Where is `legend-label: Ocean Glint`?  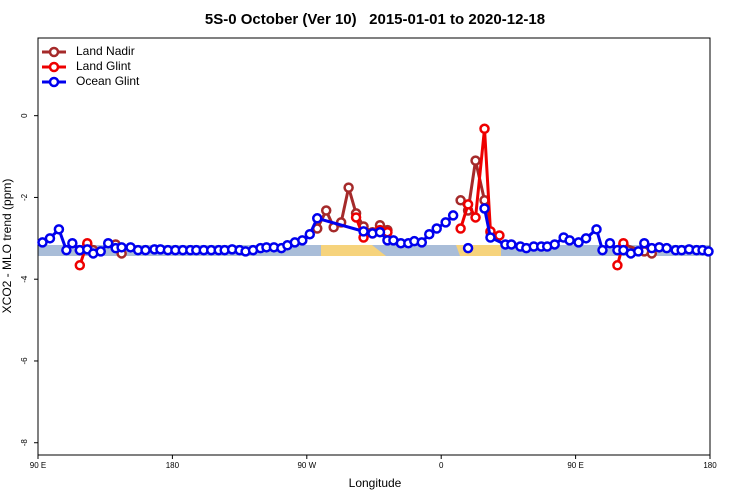
legend-label: Ocean Glint is located at coordinates (108, 81).